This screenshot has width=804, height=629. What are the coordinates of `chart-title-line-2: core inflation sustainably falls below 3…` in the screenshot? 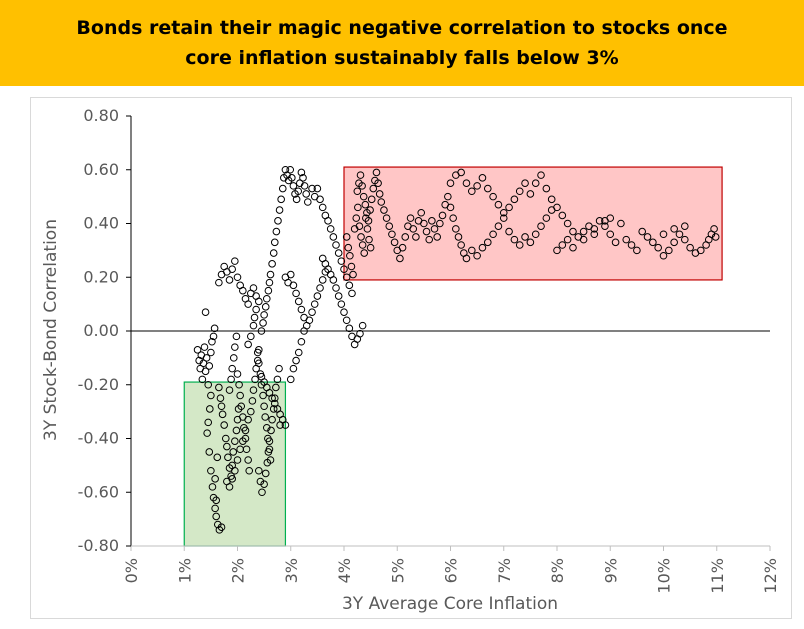 It's located at (402, 58).